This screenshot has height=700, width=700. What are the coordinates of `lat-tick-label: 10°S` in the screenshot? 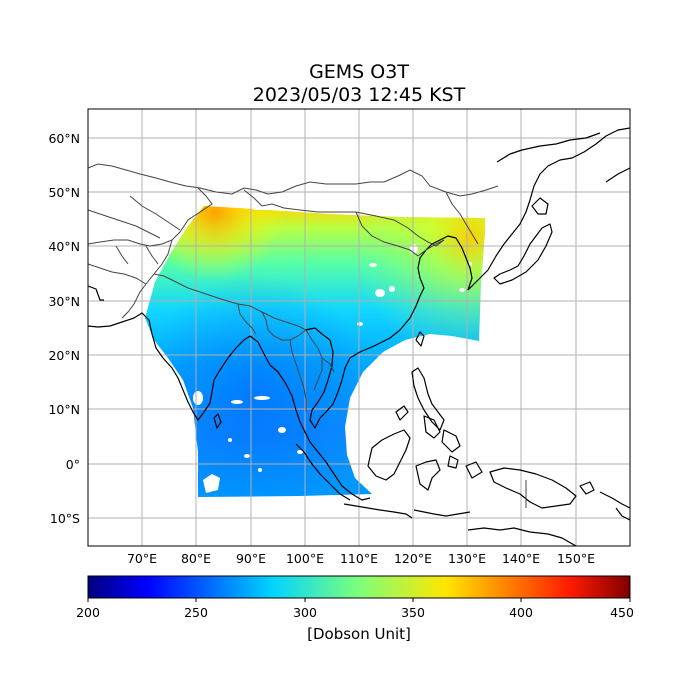 It's located at (65, 518).